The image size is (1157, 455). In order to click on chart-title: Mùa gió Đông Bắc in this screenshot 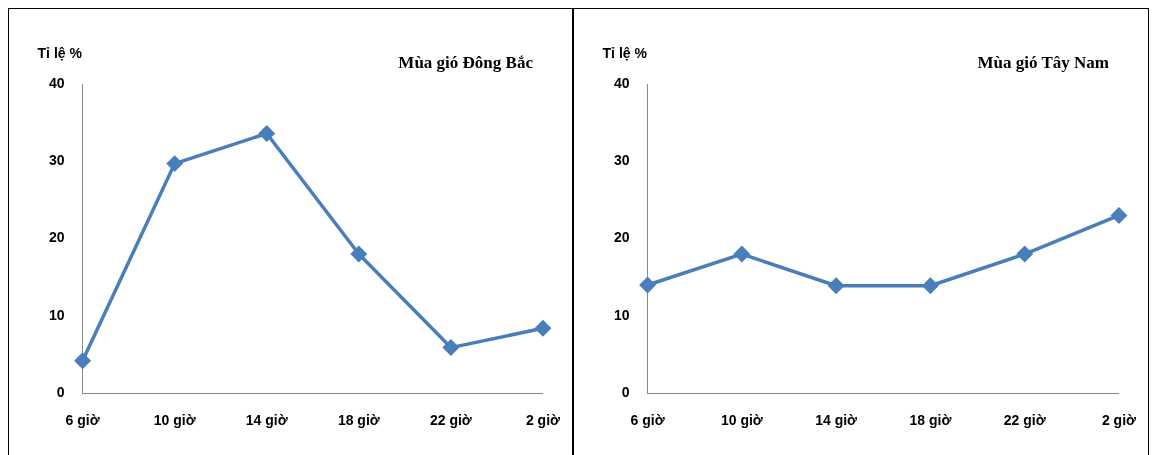, I will do `click(466, 63)`.